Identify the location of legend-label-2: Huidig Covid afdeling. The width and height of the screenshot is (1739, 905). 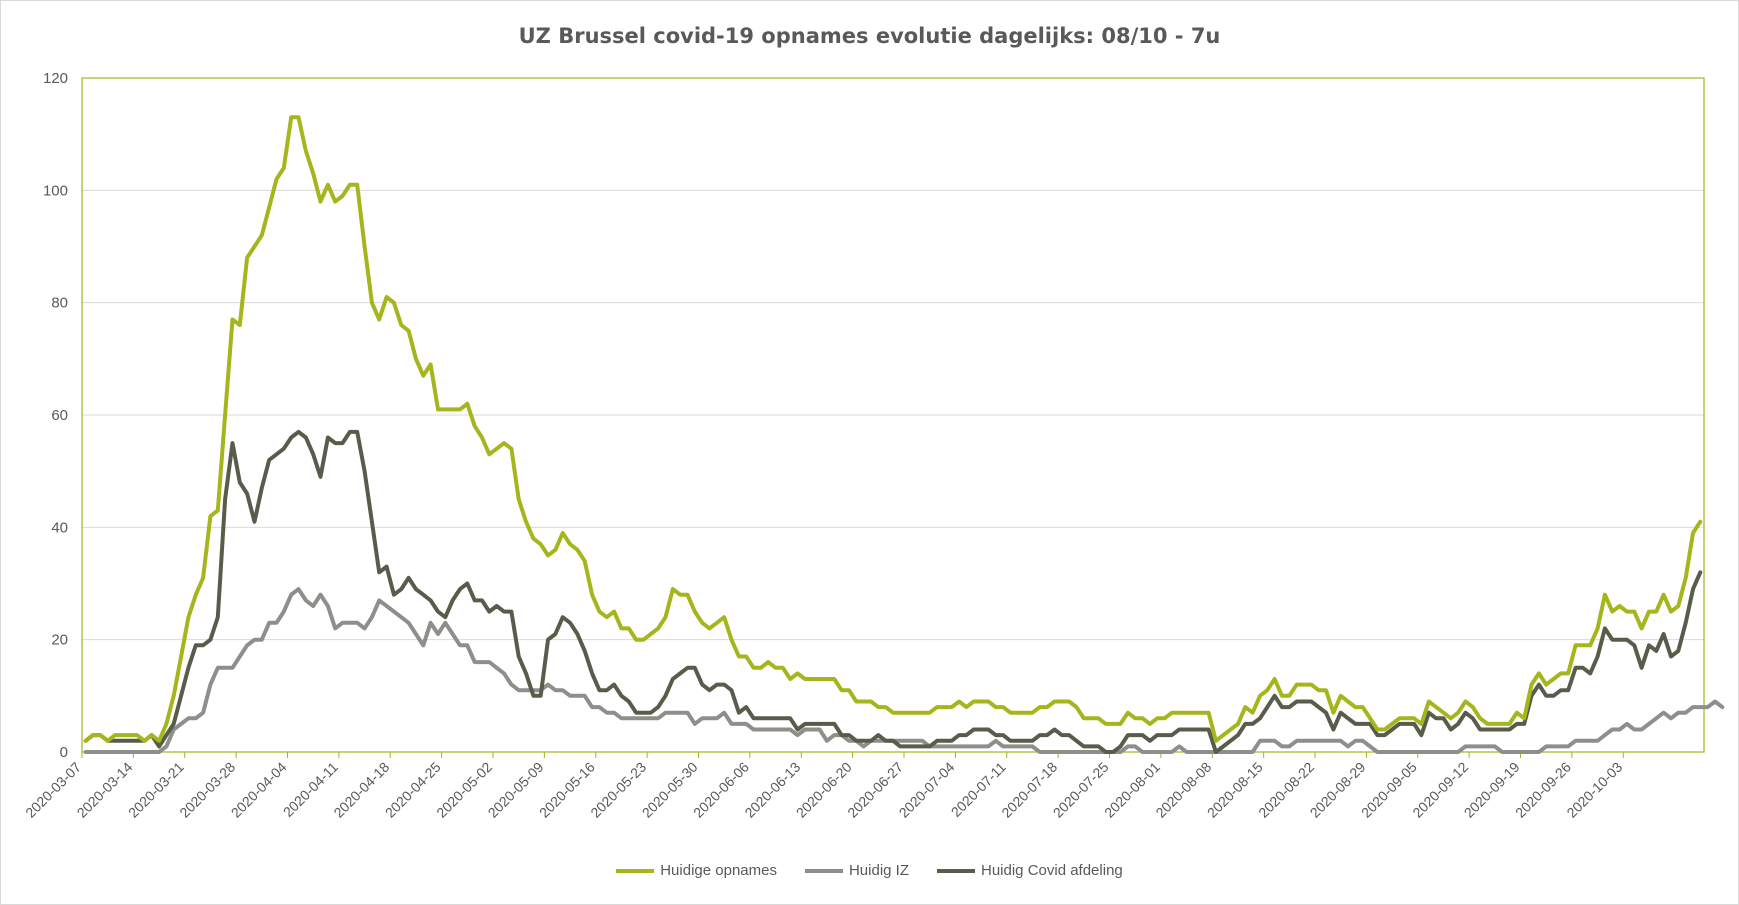
(1052, 870).